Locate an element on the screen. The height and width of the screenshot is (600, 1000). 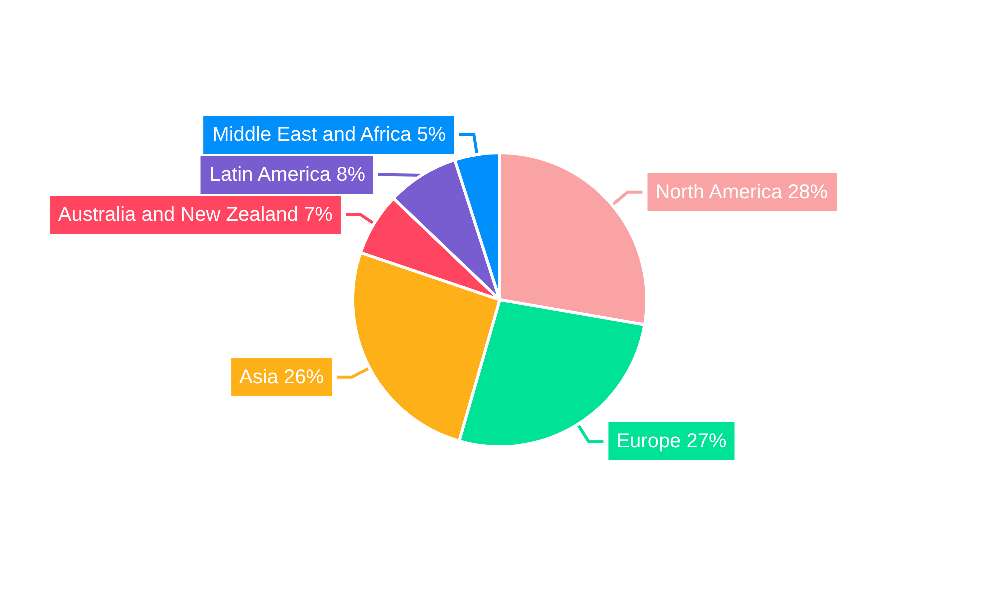
slice-label: Australia and New Zealand 7% is located at coordinates (196, 215).